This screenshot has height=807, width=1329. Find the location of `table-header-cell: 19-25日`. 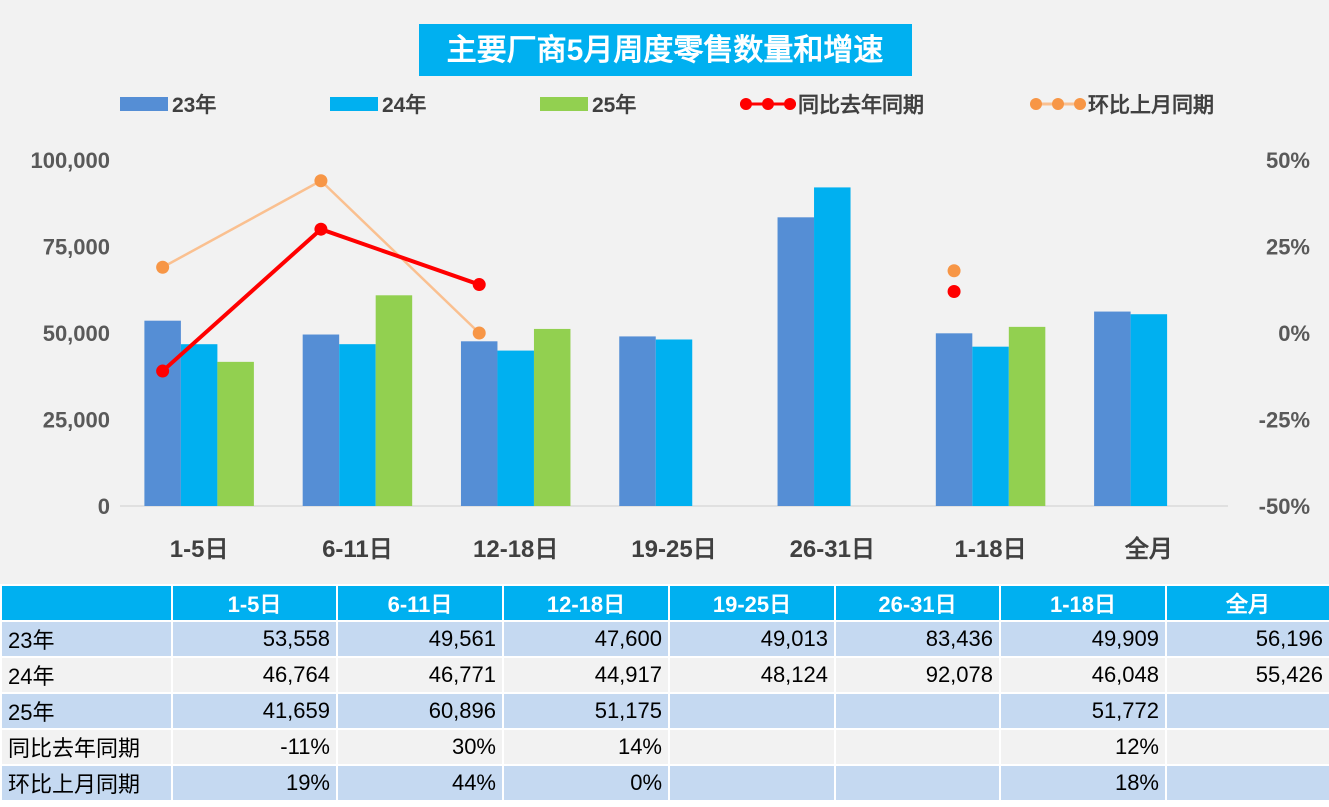

table-header-cell: 19-25日 is located at coordinates (752, 603).